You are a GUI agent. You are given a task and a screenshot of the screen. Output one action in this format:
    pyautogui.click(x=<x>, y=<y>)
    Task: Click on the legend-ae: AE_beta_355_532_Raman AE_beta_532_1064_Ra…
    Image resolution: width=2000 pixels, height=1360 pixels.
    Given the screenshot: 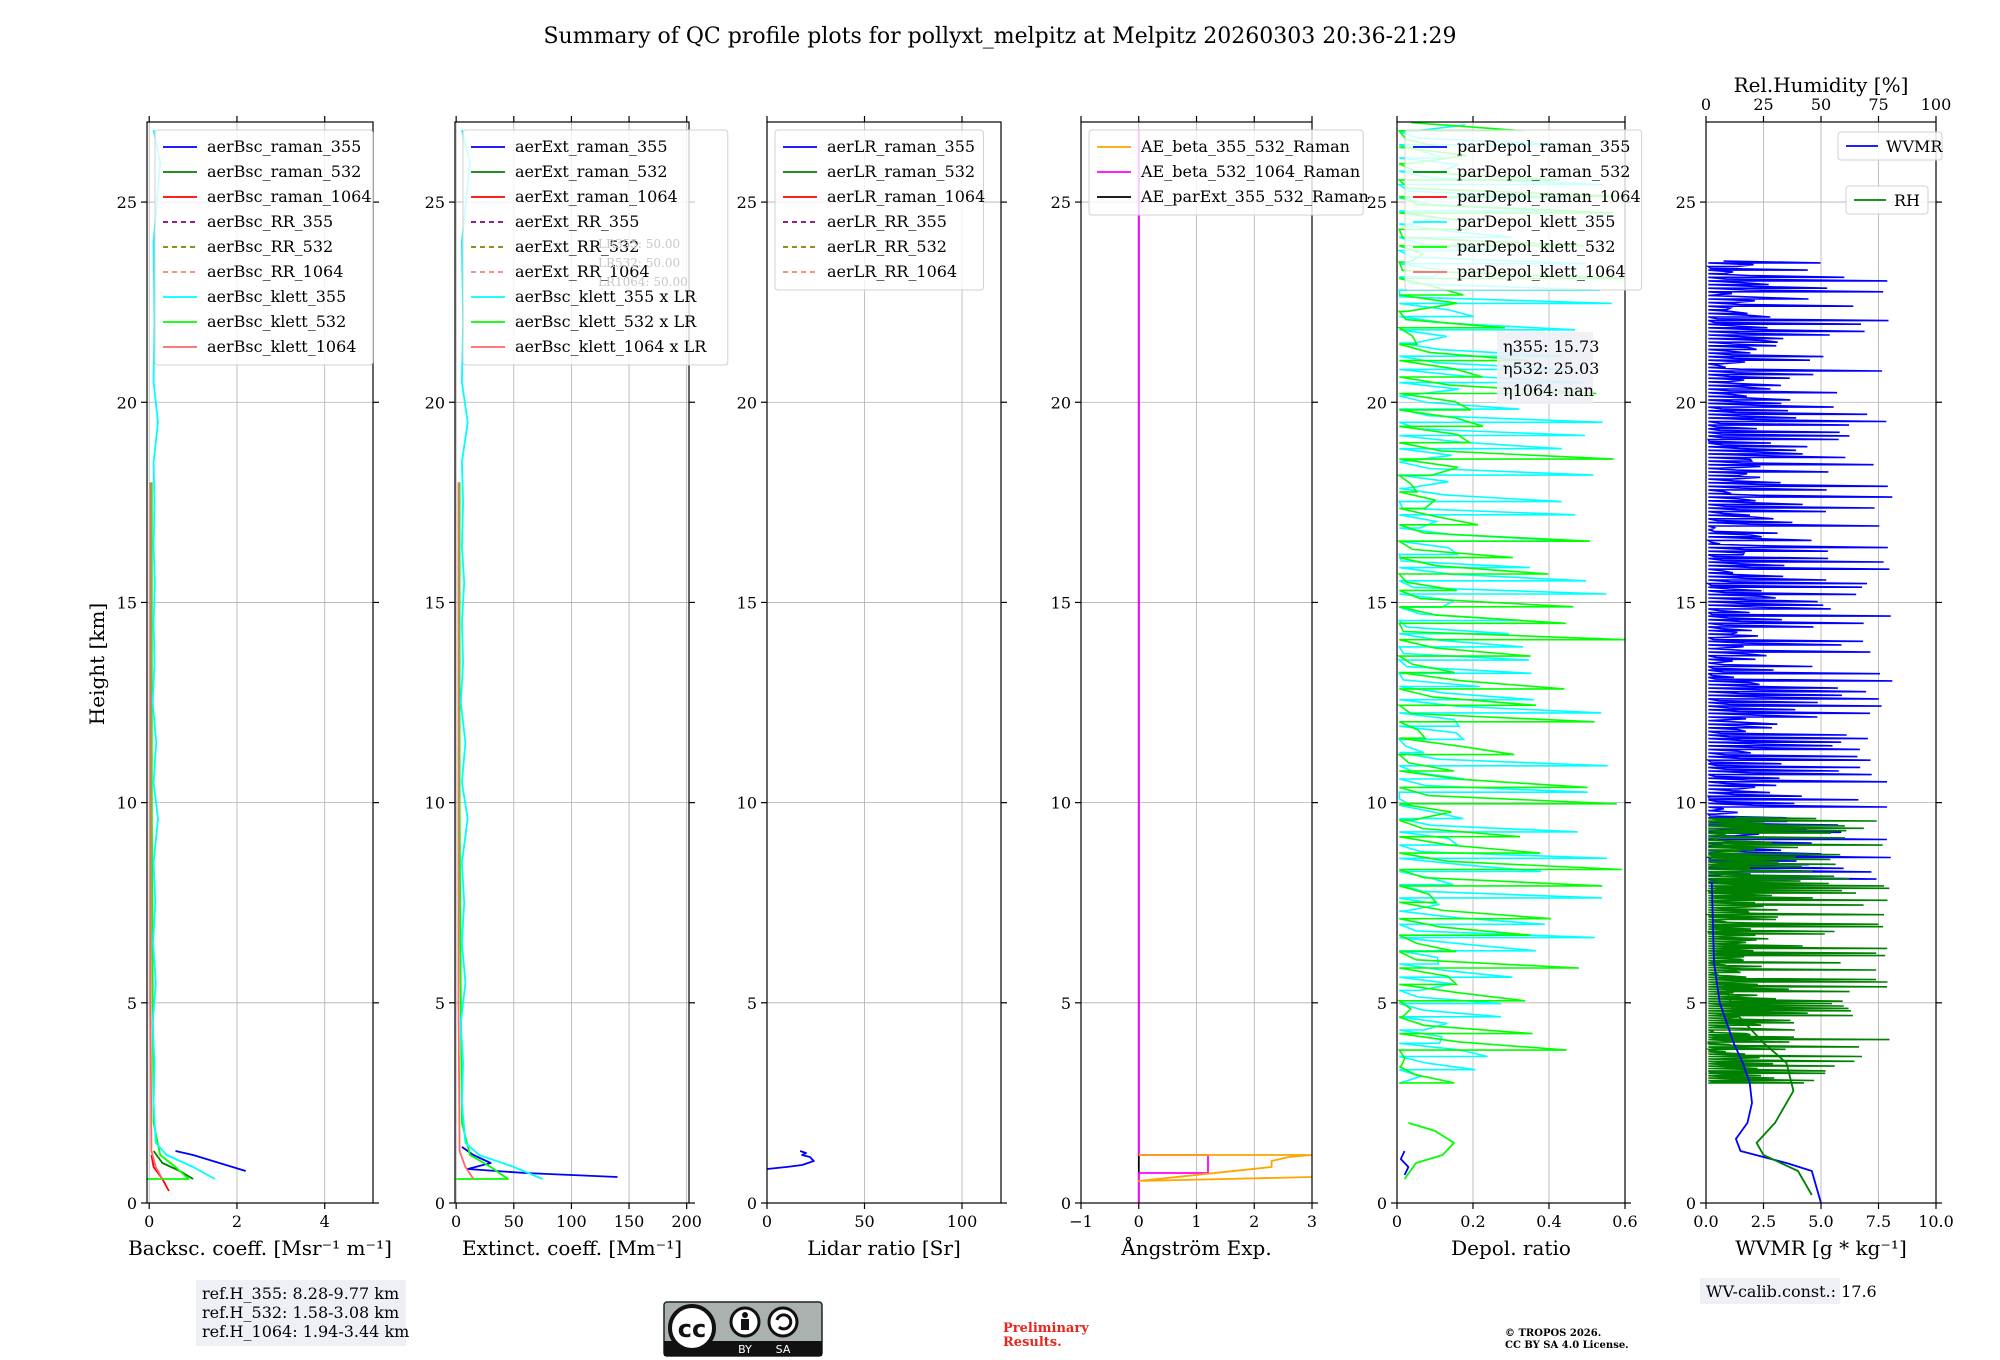 What is the action you would take?
    pyautogui.click(x=1228, y=172)
    